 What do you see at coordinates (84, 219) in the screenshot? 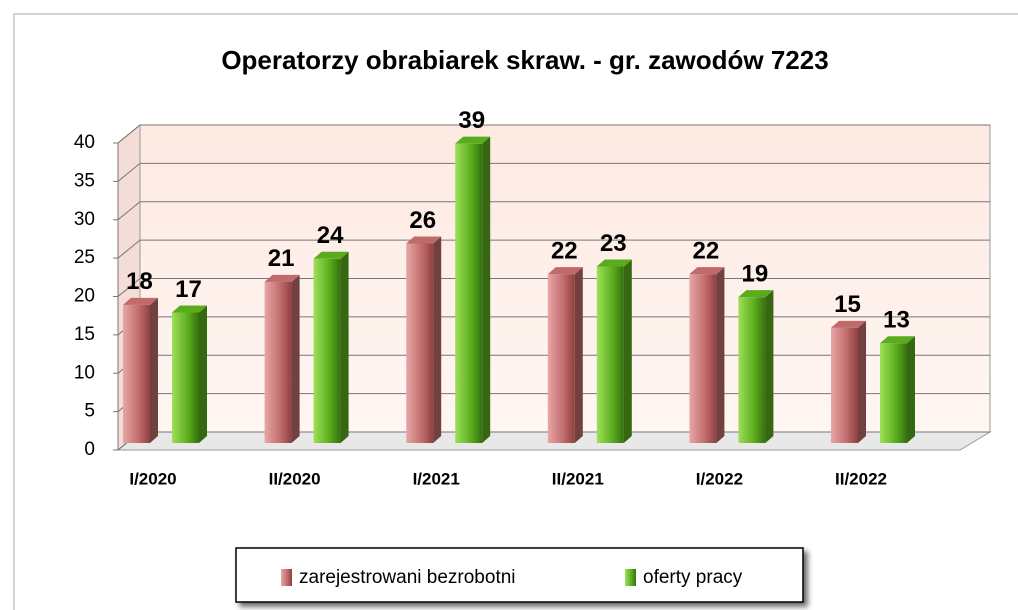
I see `y-tick-label: 30` at bounding box center [84, 219].